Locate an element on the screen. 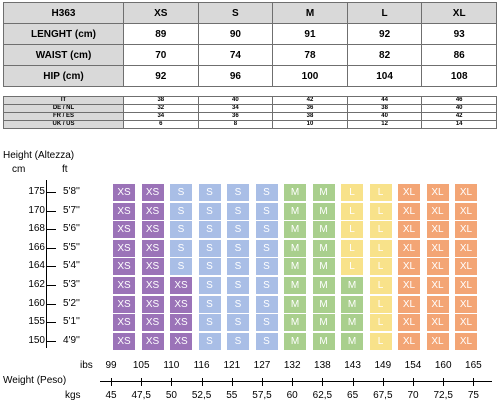 This screenshot has height=408, width=500. kgs-tick-label: 55 is located at coordinates (232, 395).